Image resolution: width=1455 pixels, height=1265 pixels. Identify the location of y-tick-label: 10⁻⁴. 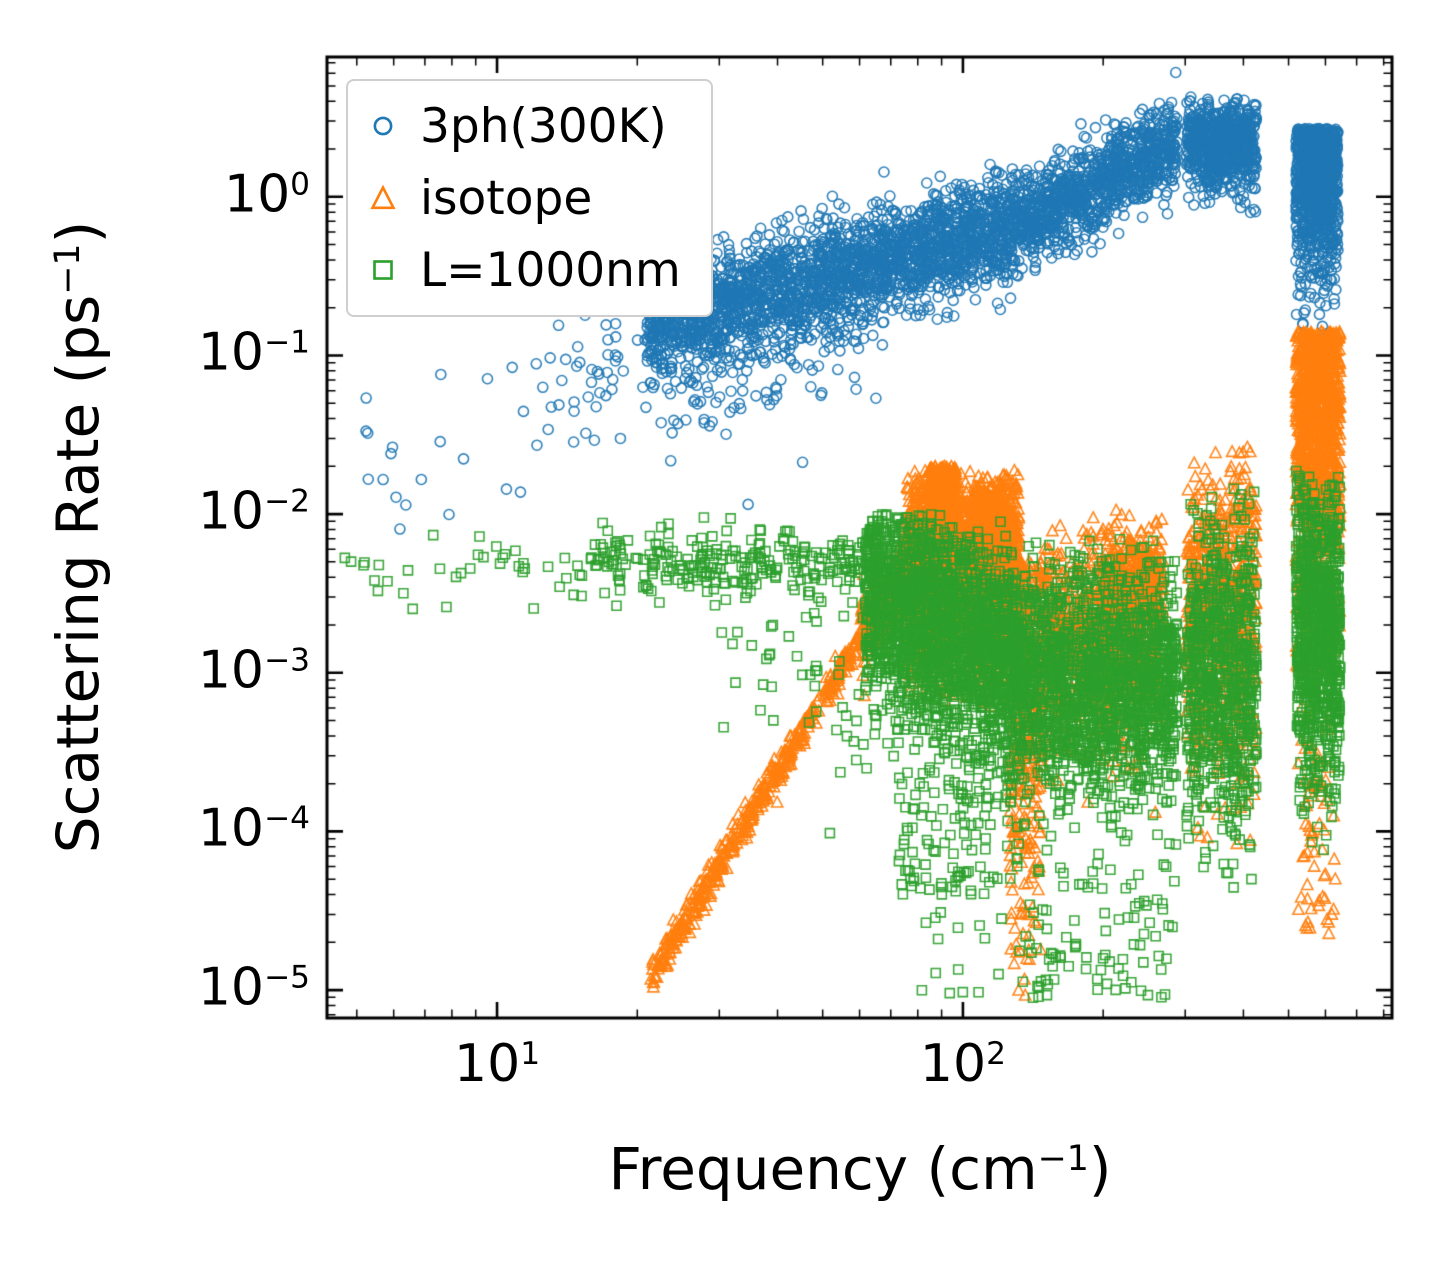
(253, 829).